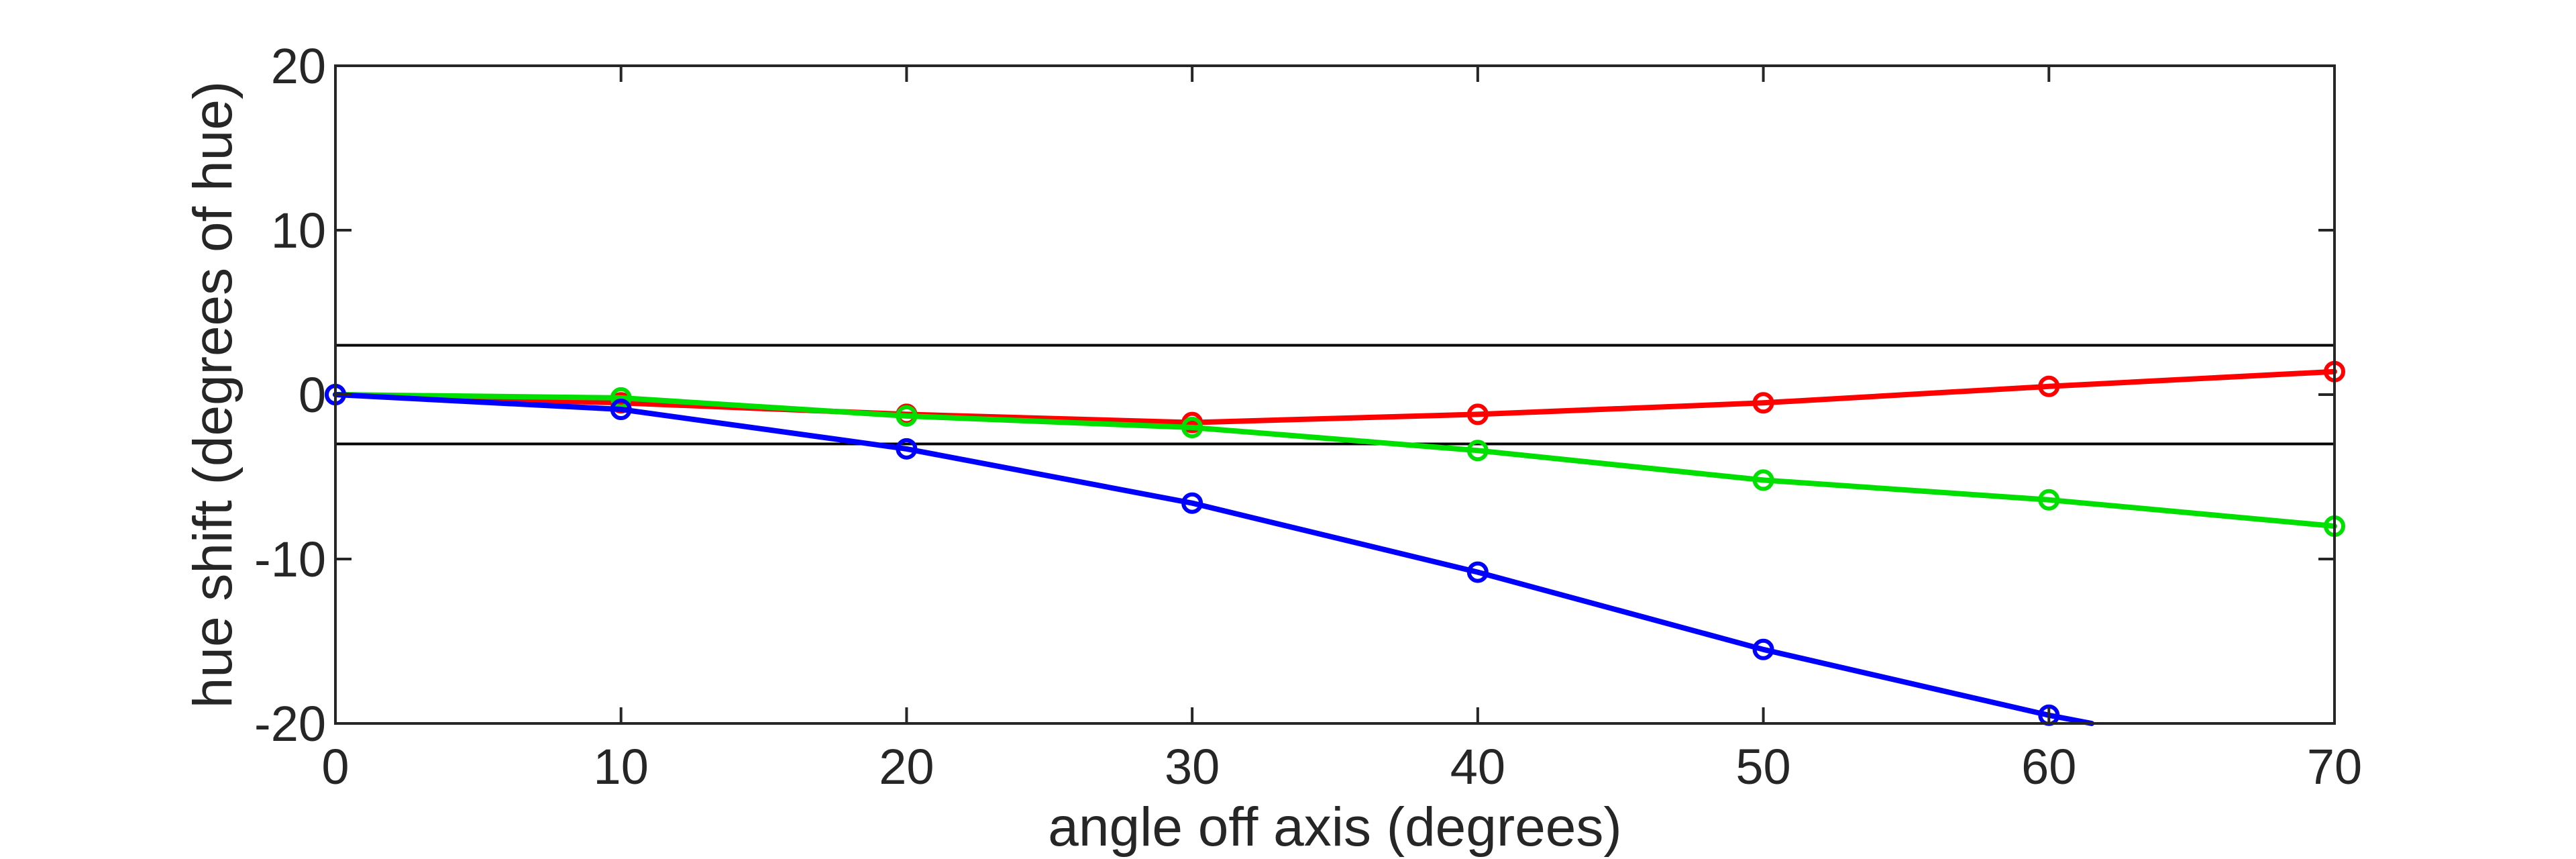  What do you see at coordinates (290, 560) in the screenshot?
I see `y-tick-label: -10` at bounding box center [290, 560].